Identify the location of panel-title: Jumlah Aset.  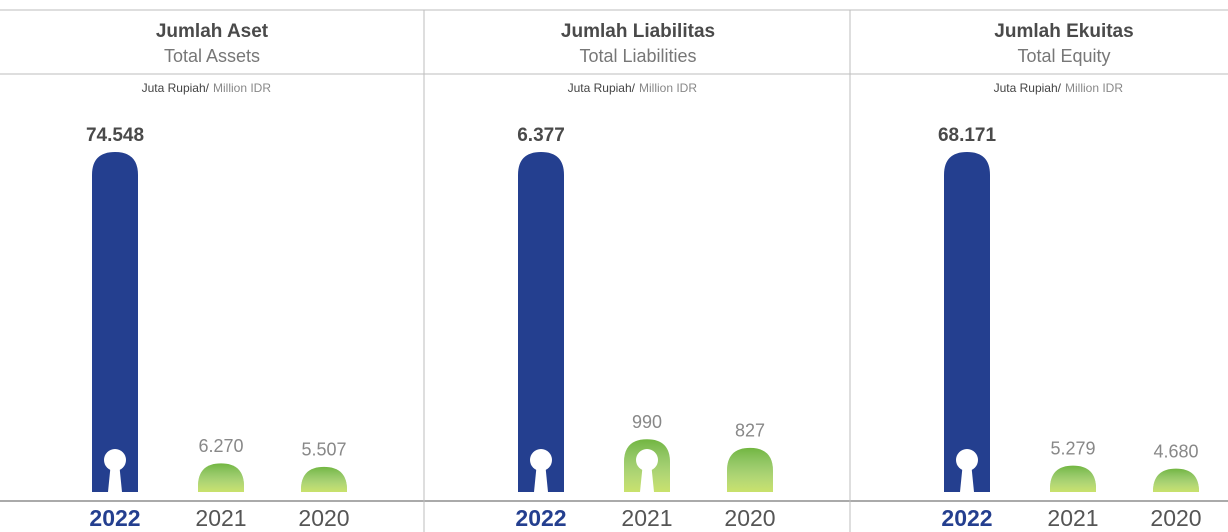
(212, 31).